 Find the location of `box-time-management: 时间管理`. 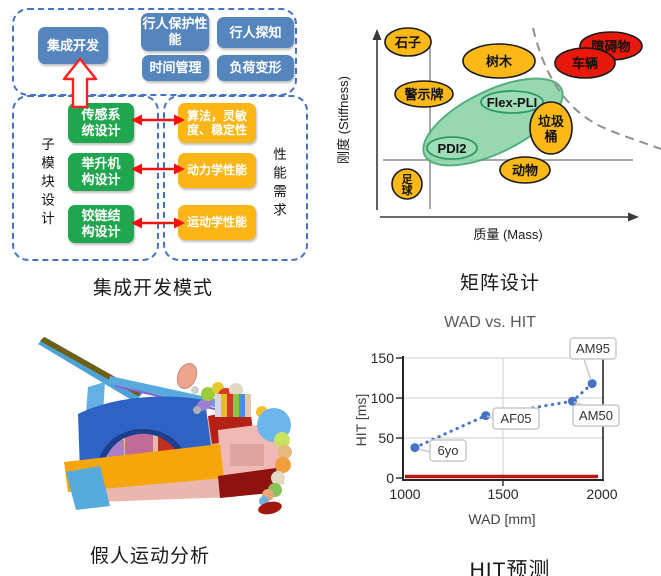

box-time-management: 时间管理 is located at coordinates (175, 68).